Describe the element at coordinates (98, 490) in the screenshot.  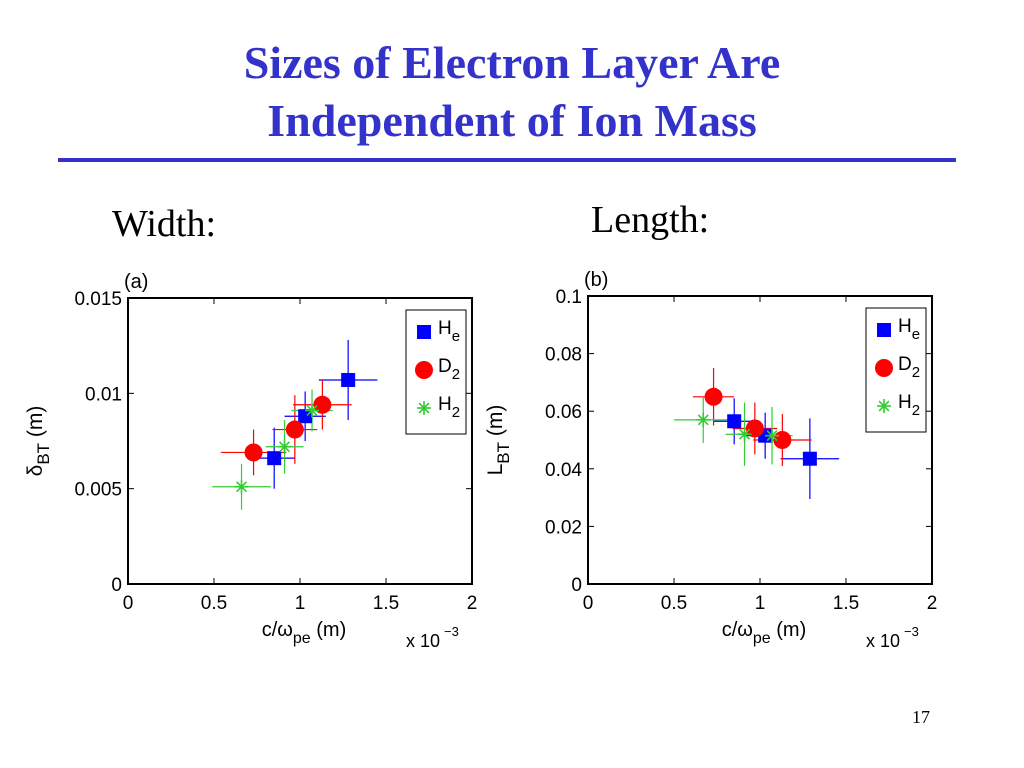
I see `y-tick-label: 0.005` at that location.